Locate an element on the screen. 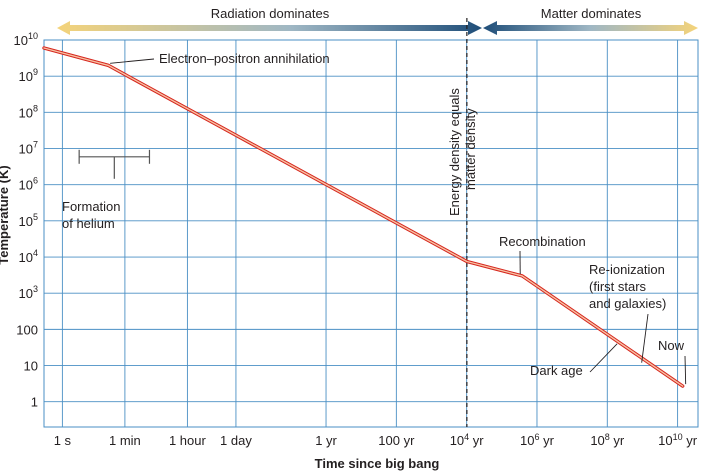  x-tick-label-104-yr: 104 yr is located at coordinates (467, 440).